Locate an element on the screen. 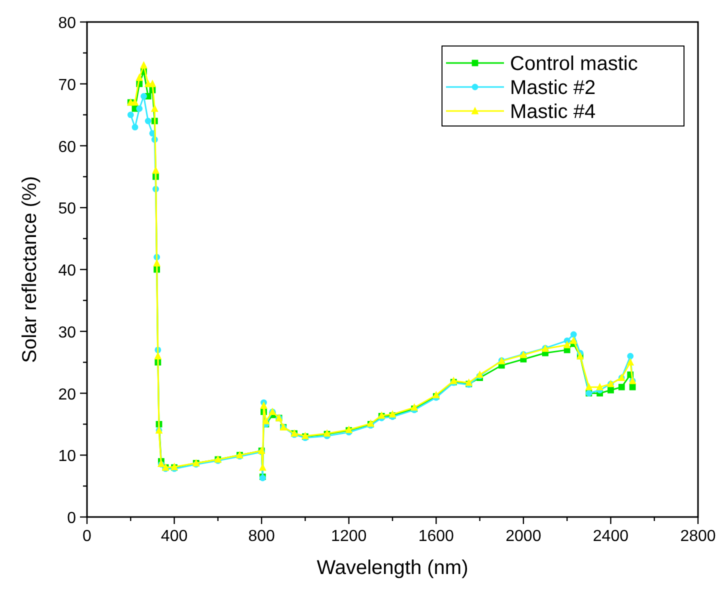 This screenshot has width=724, height=594. y-axis-title: Solar reflectance (%) is located at coordinates (30, 269).